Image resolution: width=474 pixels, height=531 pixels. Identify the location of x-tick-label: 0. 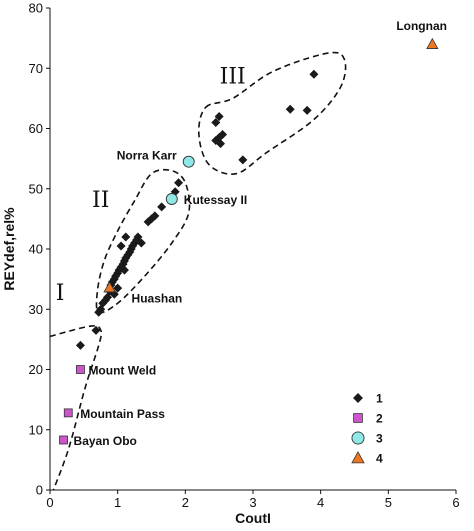
(49, 502).